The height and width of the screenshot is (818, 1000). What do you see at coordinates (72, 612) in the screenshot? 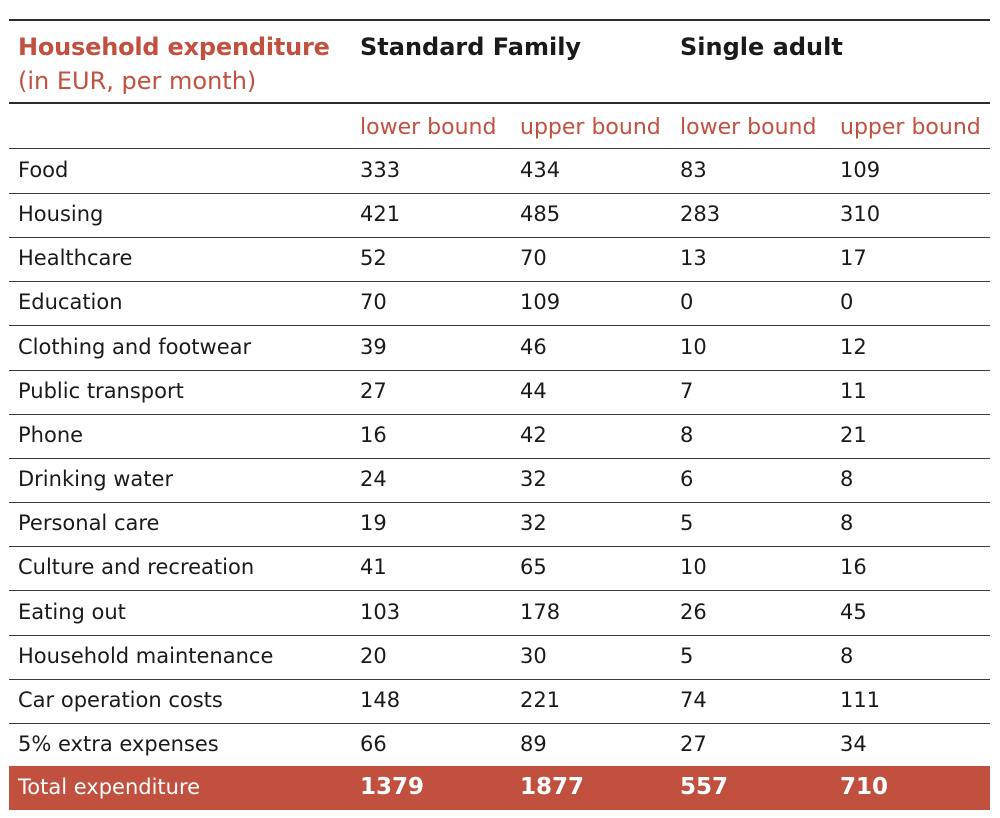
I see `row-label: Eating out` at bounding box center [72, 612].